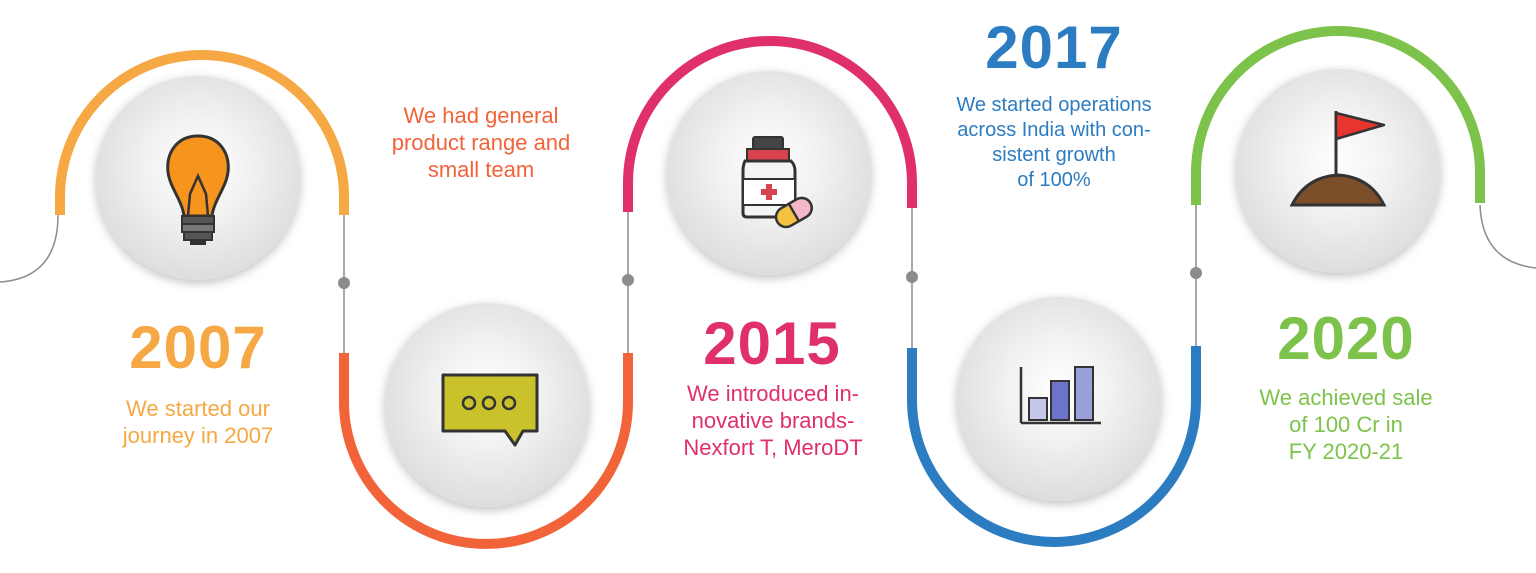 The width and height of the screenshot is (1536, 573). I want to click on milestone-2020-year: 2020, so click(1346, 338).